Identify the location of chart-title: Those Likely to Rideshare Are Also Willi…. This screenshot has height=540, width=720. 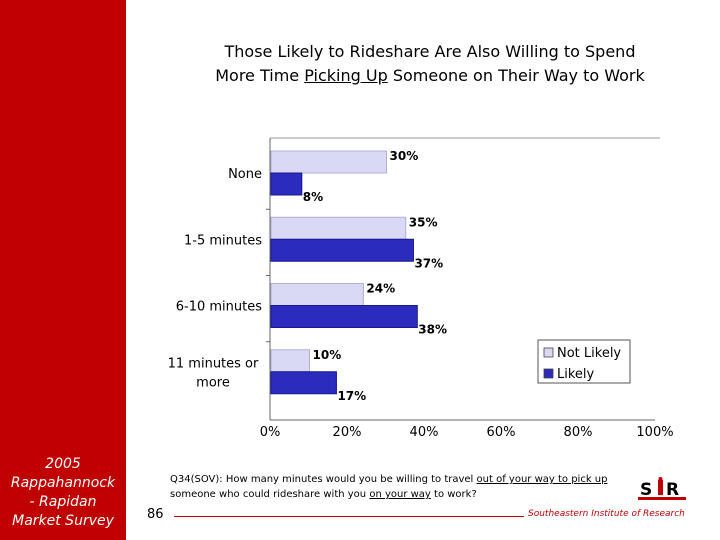
(430, 64).